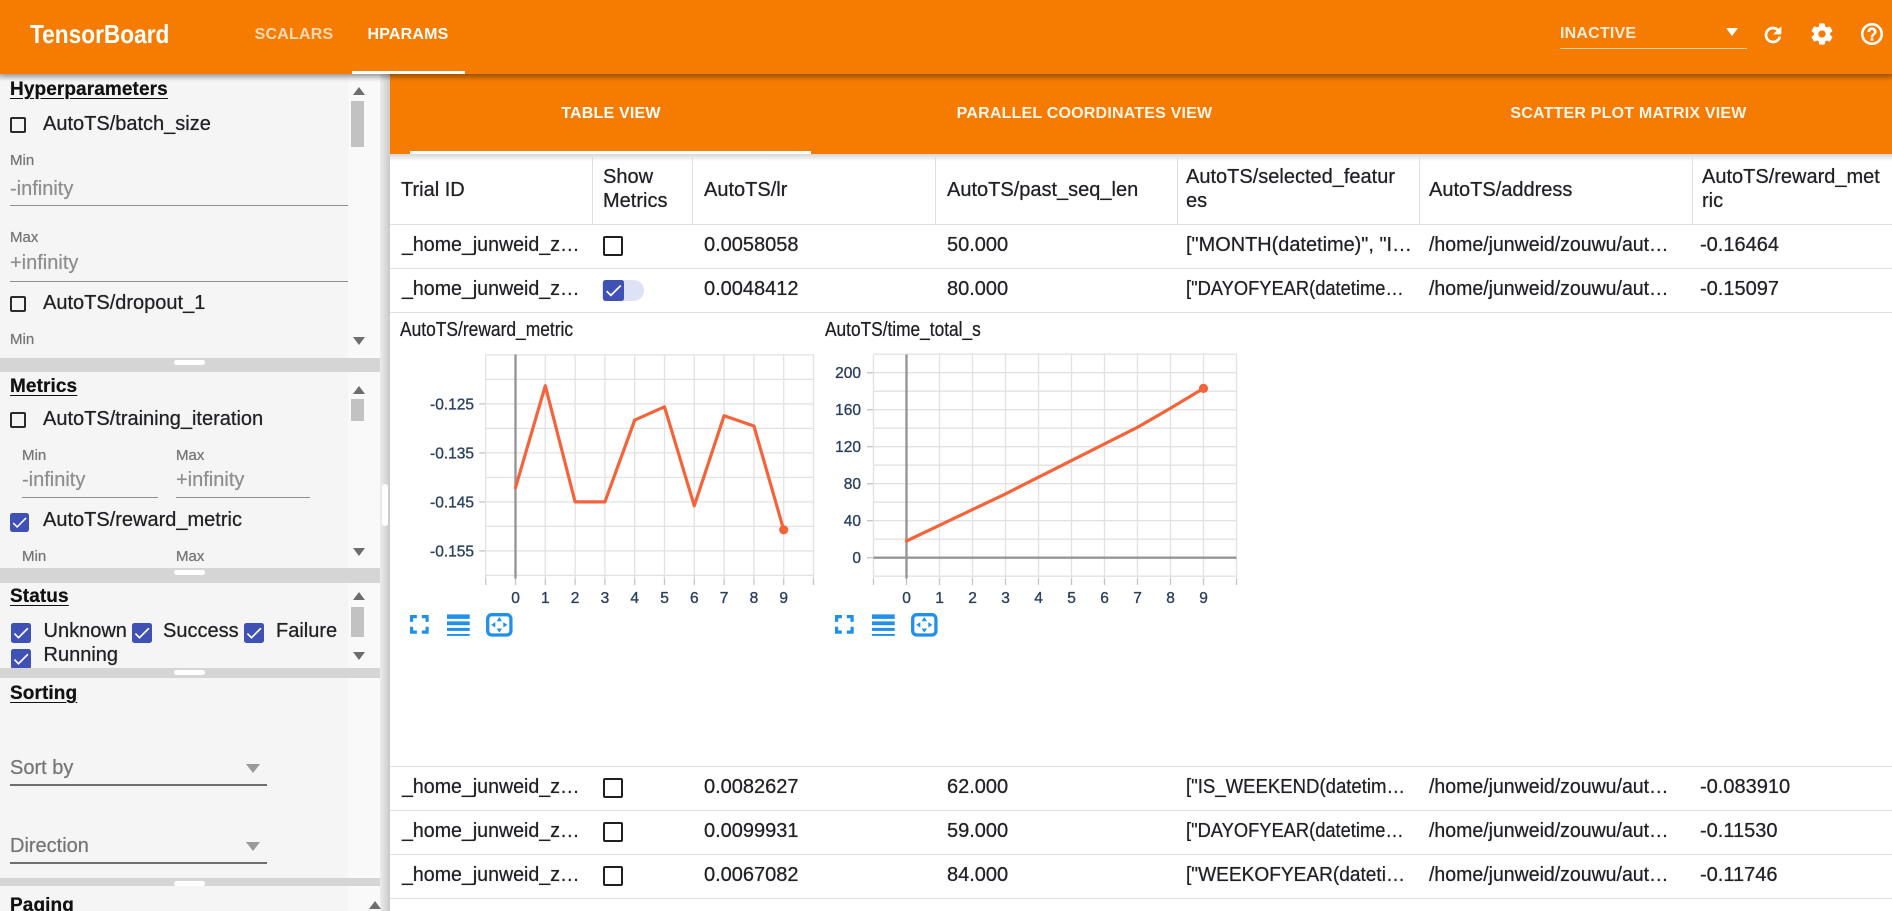 The height and width of the screenshot is (911, 1892). What do you see at coordinates (452, 551) in the screenshot?
I see `svg-text: -0.155` at bounding box center [452, 551].